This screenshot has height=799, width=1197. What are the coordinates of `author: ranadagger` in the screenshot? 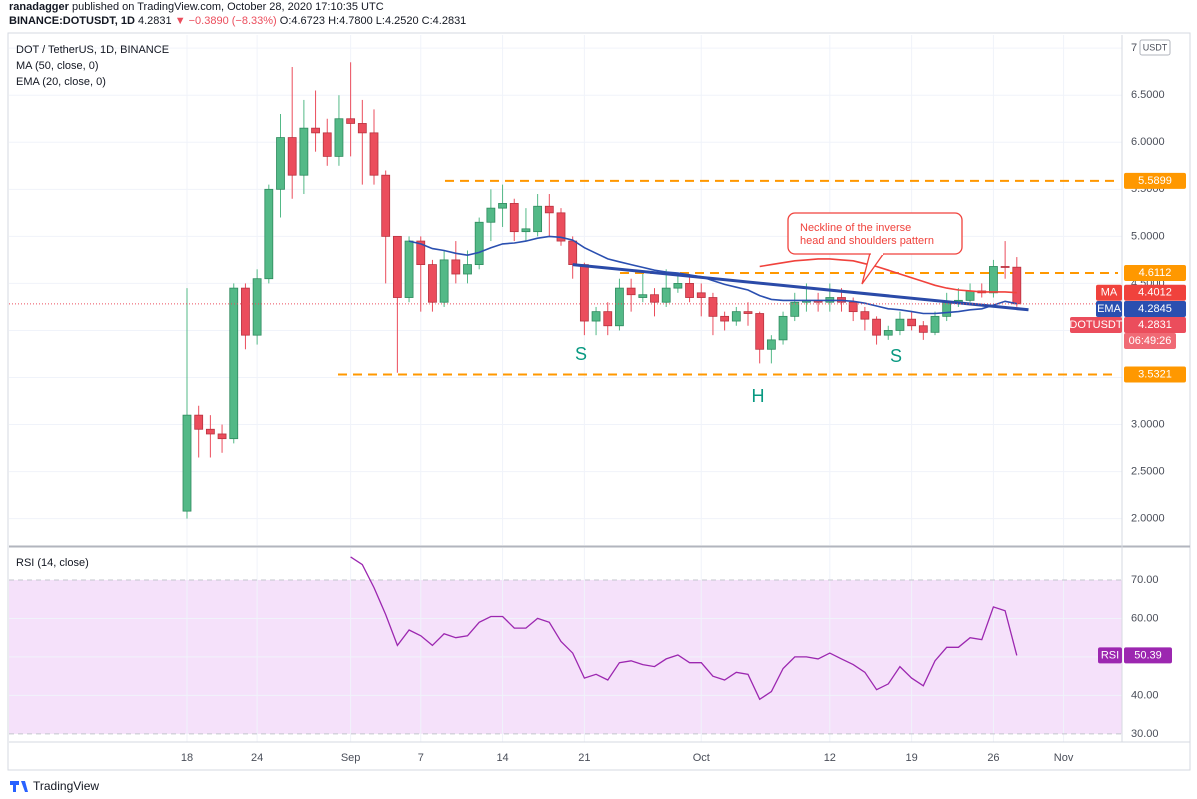 It's located at (39, 7).